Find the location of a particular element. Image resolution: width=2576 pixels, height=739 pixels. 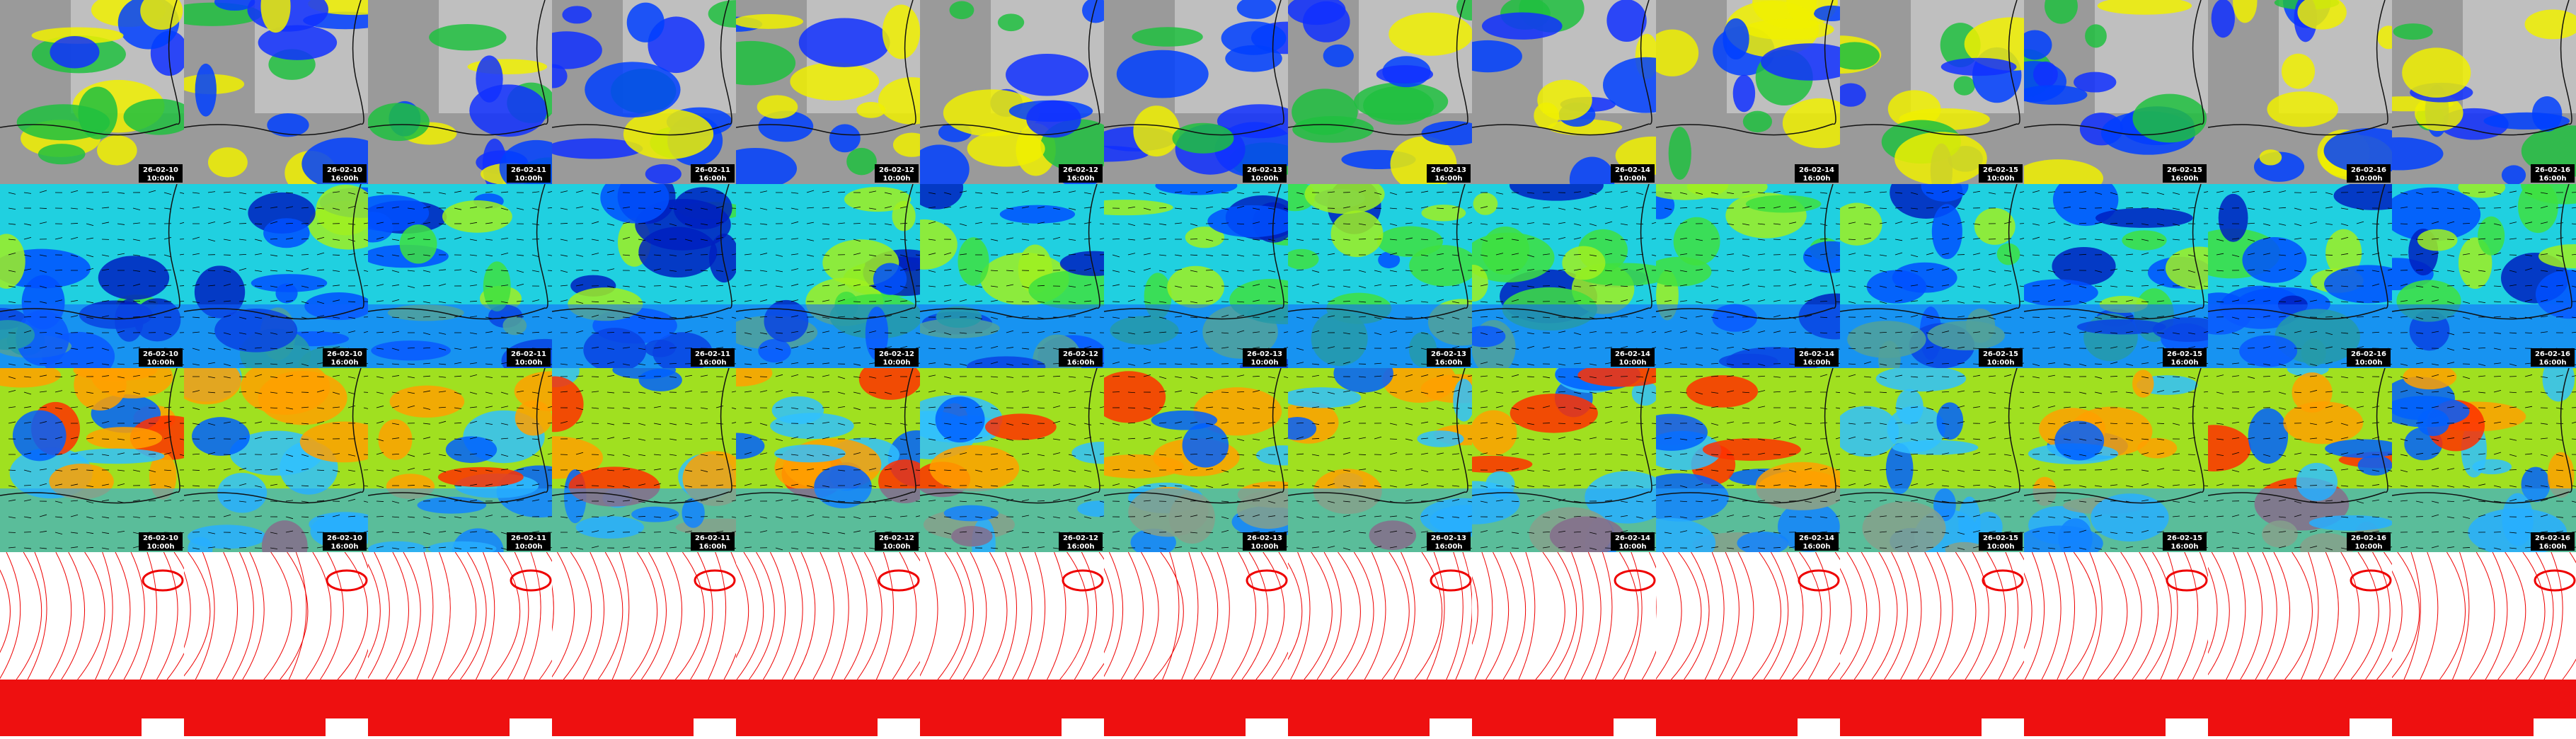

date-label: 26-02-10 is located at coordinates (344, 354).